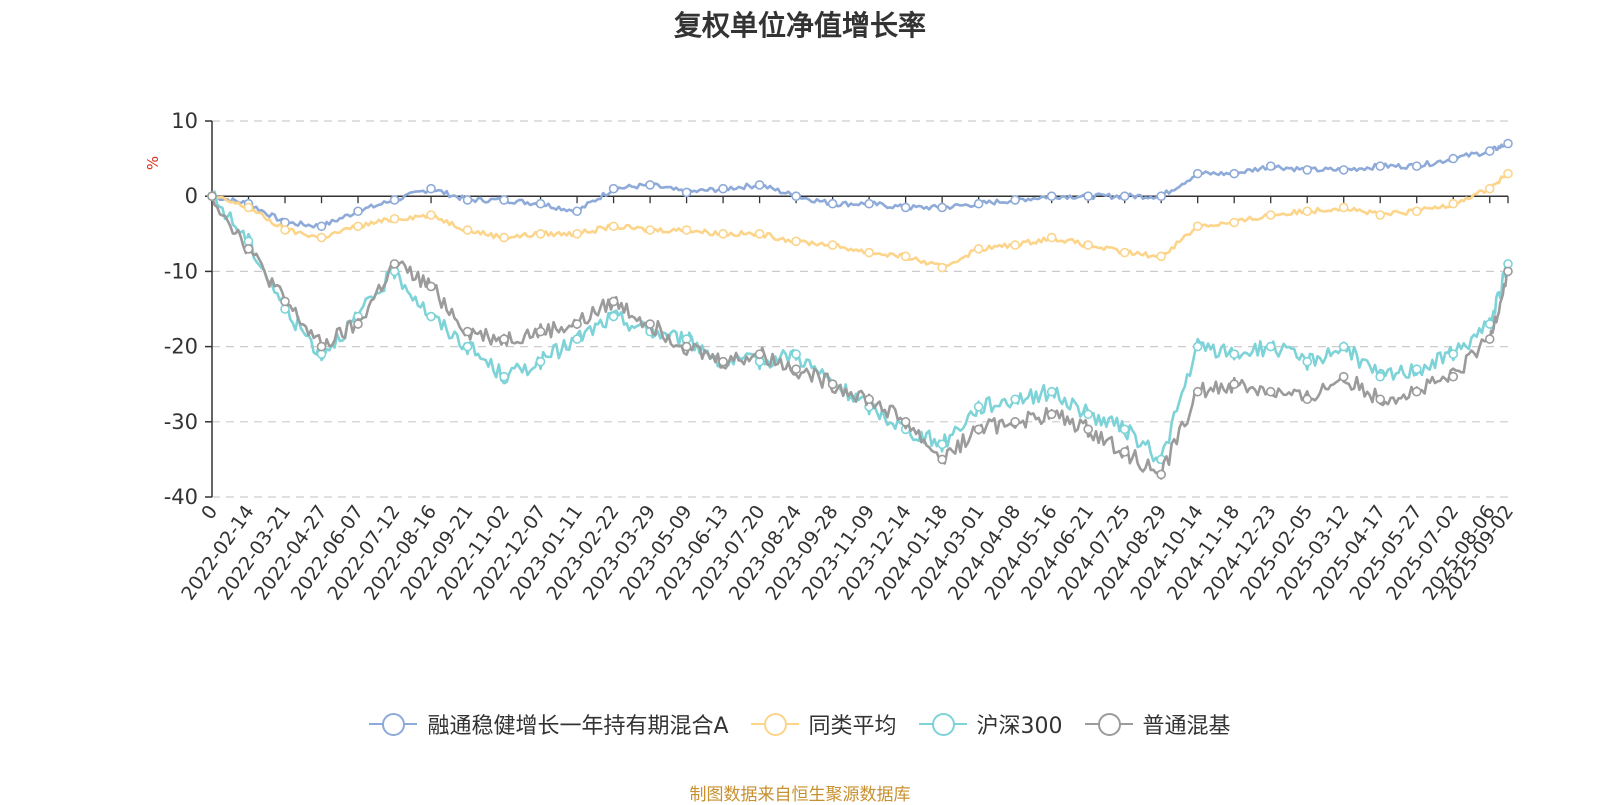 Image resolution: width=1600 pixels, height=805 pixels. What do you see at coordinates (800, 795) in the screenshot?
I see `source-note: 制图数据来自恒生聚源数据库` at bounding box center [800, 795].